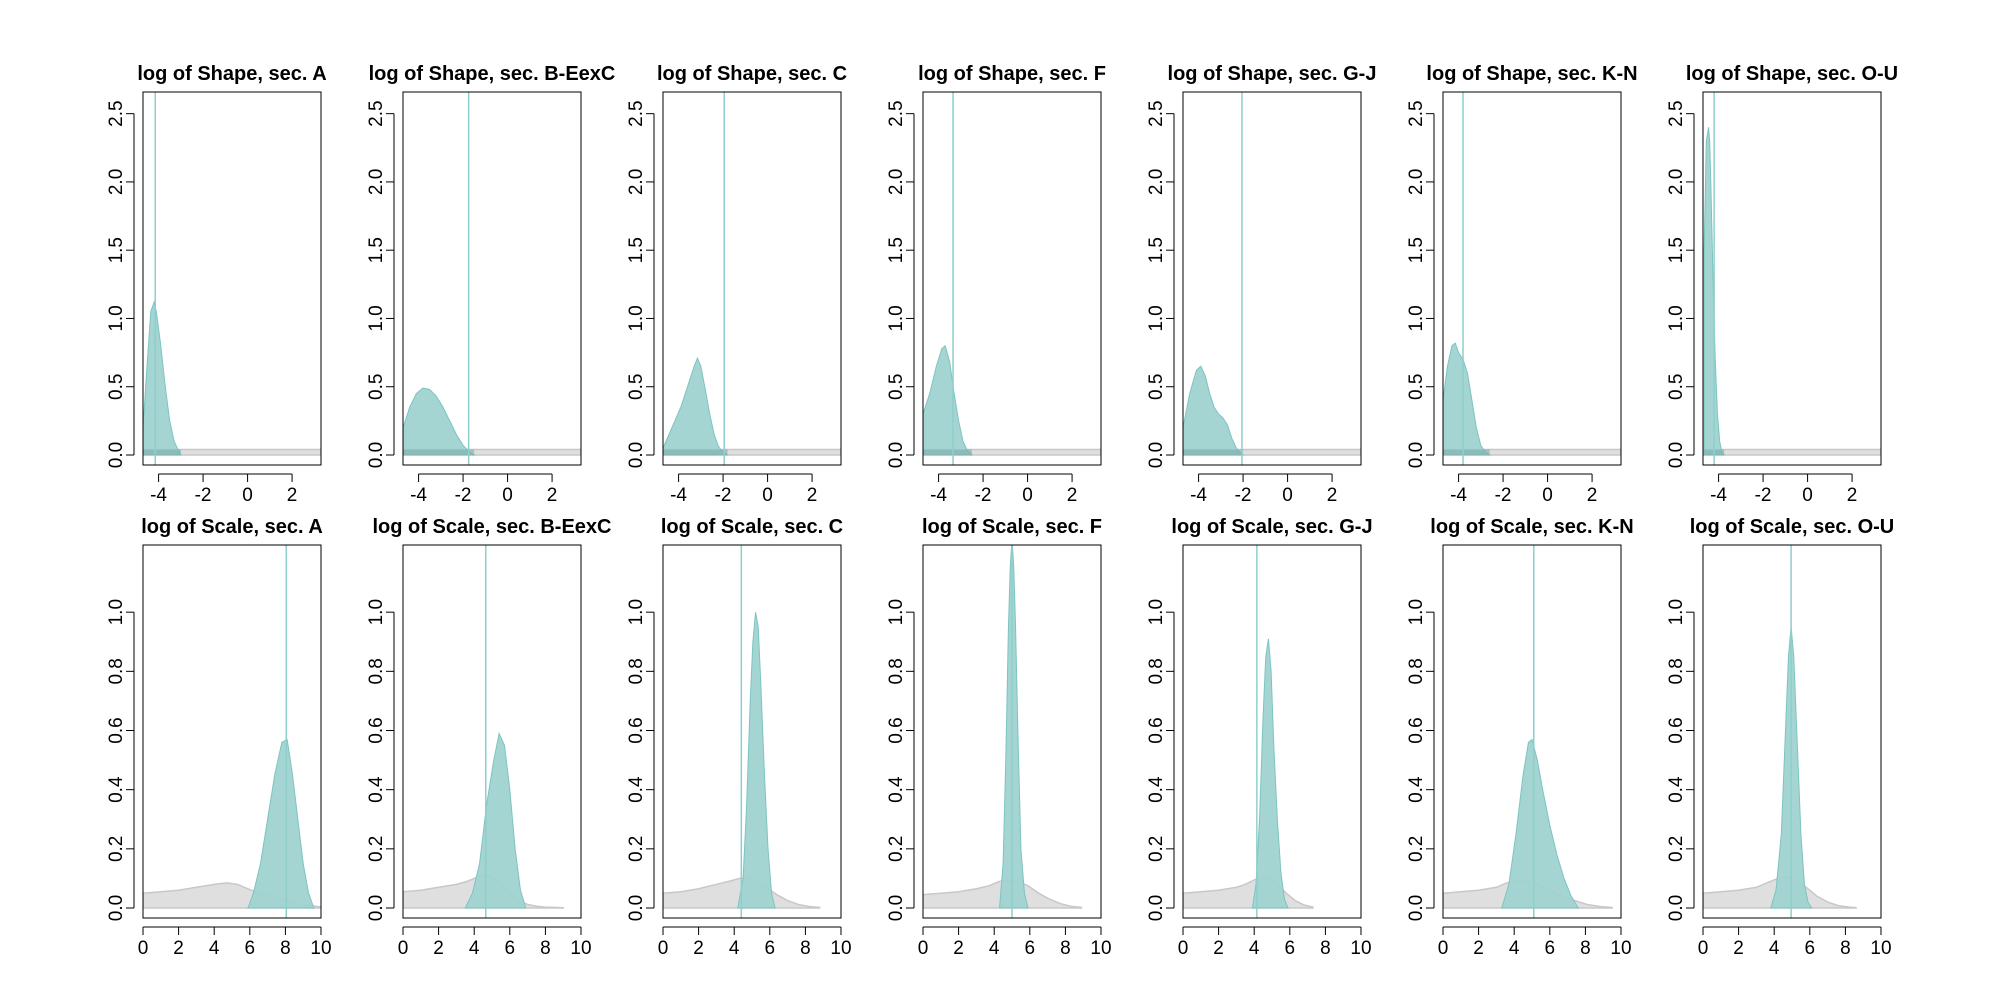  I want to click on y-axis: 0.0 0.5 1.0 1.5 2.0 2.5, so click(1160, 284).